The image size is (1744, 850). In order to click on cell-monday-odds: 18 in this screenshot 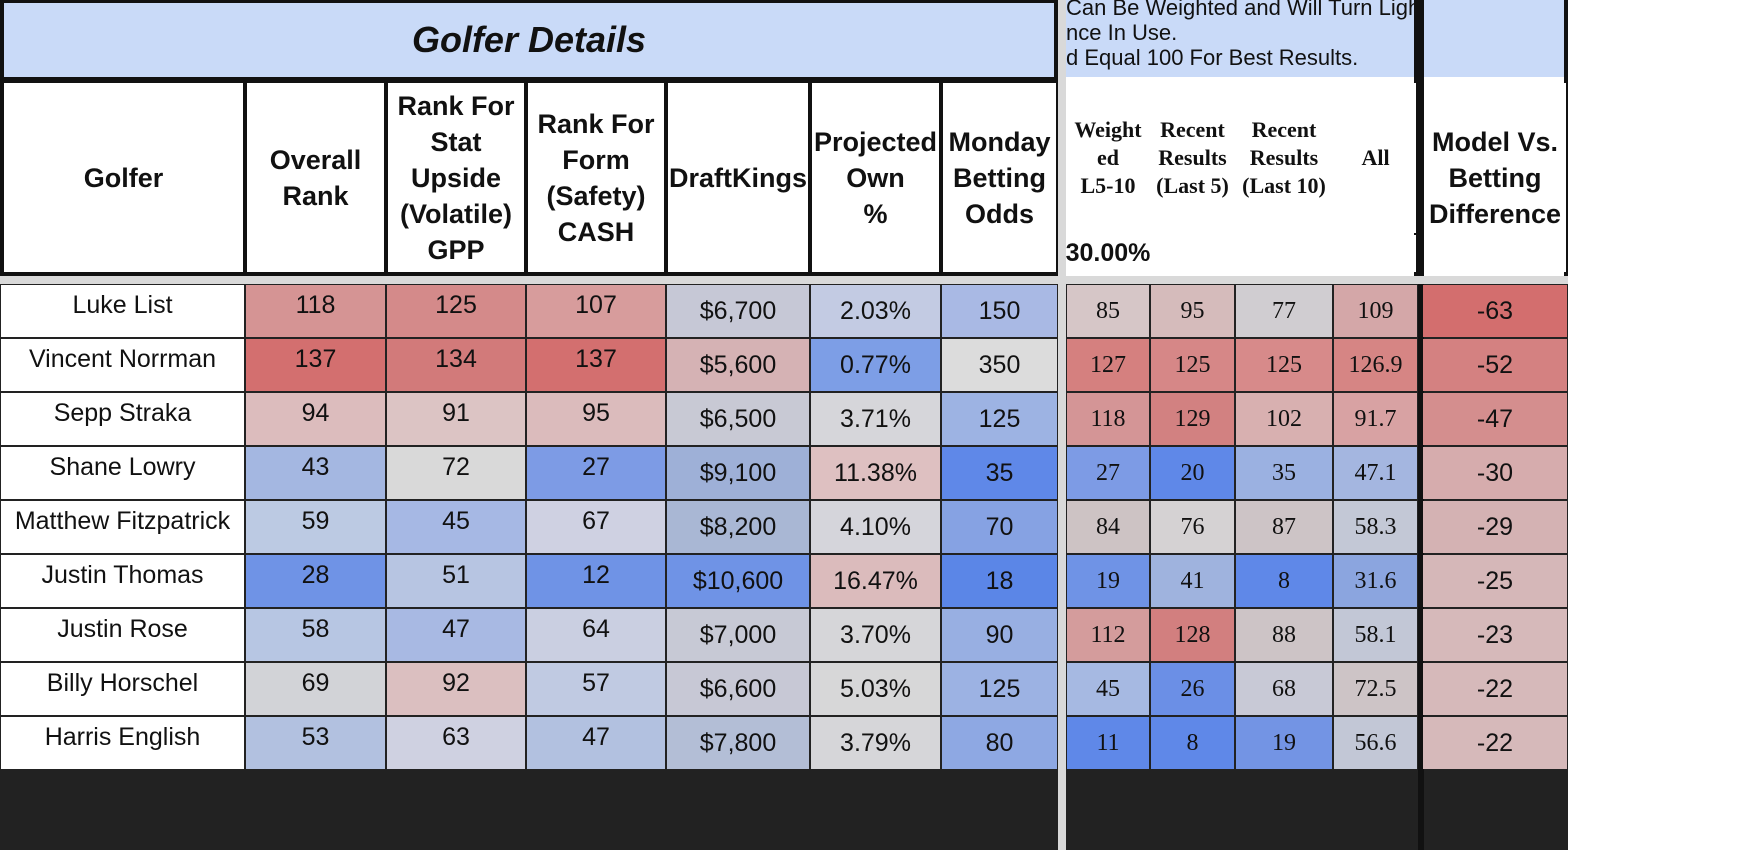, I will do `click(999, 581)`.